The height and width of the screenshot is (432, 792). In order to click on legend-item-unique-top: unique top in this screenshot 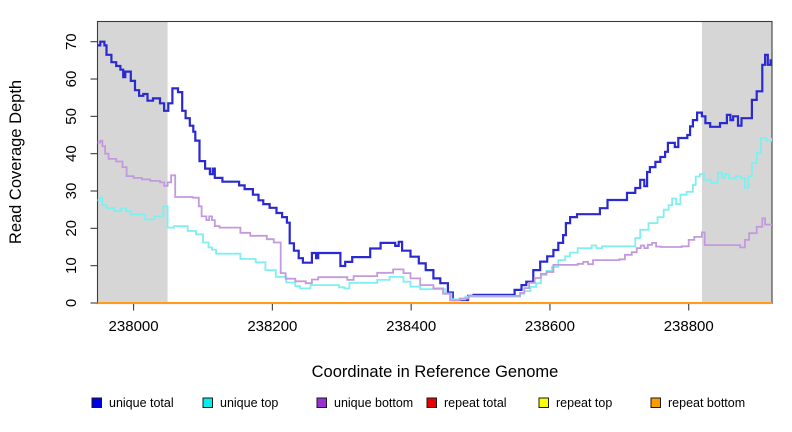, I will do `click(240, 403)`.